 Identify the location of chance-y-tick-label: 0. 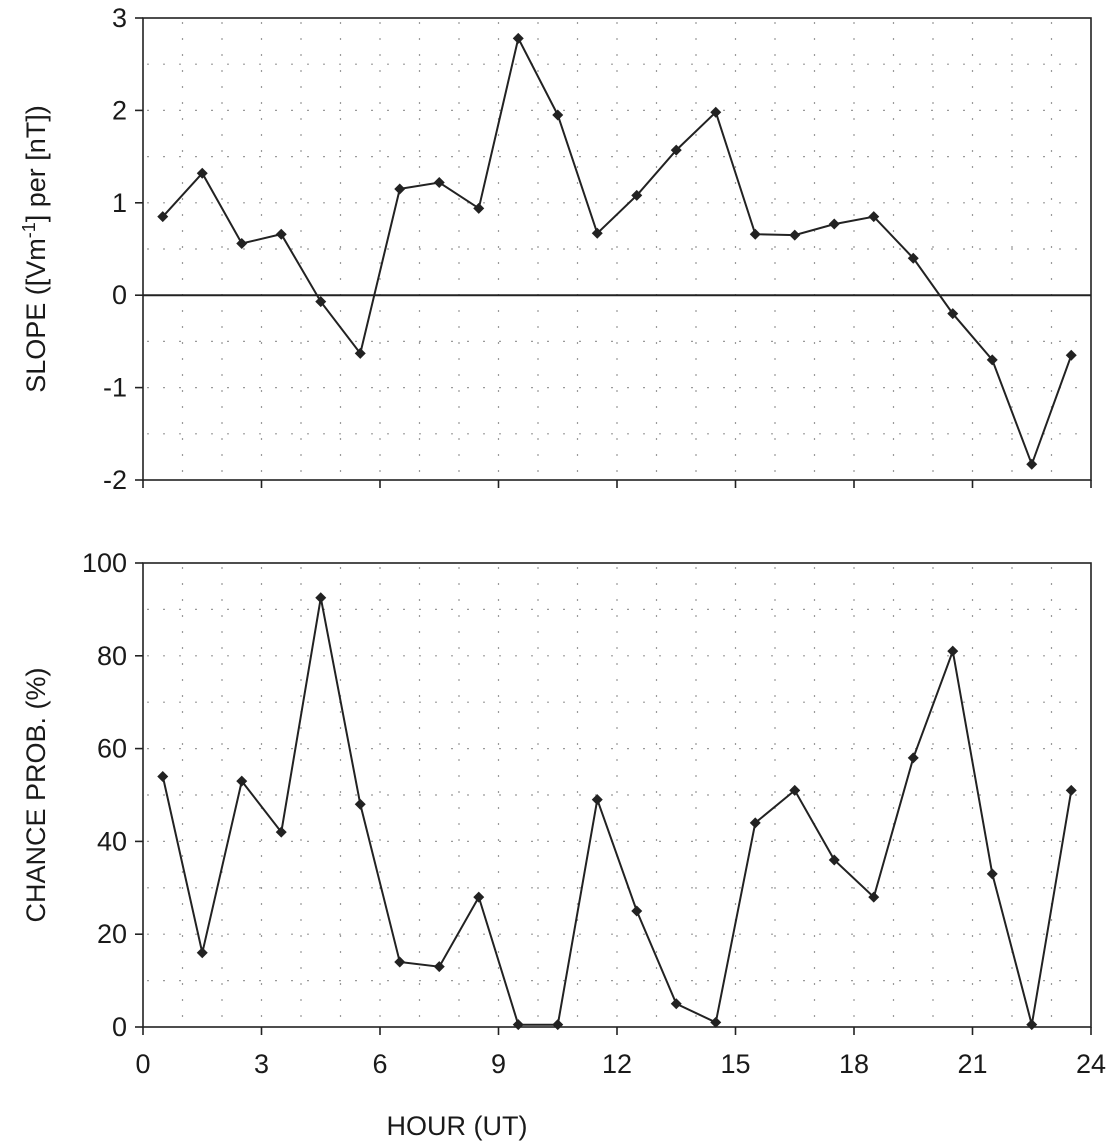
(119, 1027).